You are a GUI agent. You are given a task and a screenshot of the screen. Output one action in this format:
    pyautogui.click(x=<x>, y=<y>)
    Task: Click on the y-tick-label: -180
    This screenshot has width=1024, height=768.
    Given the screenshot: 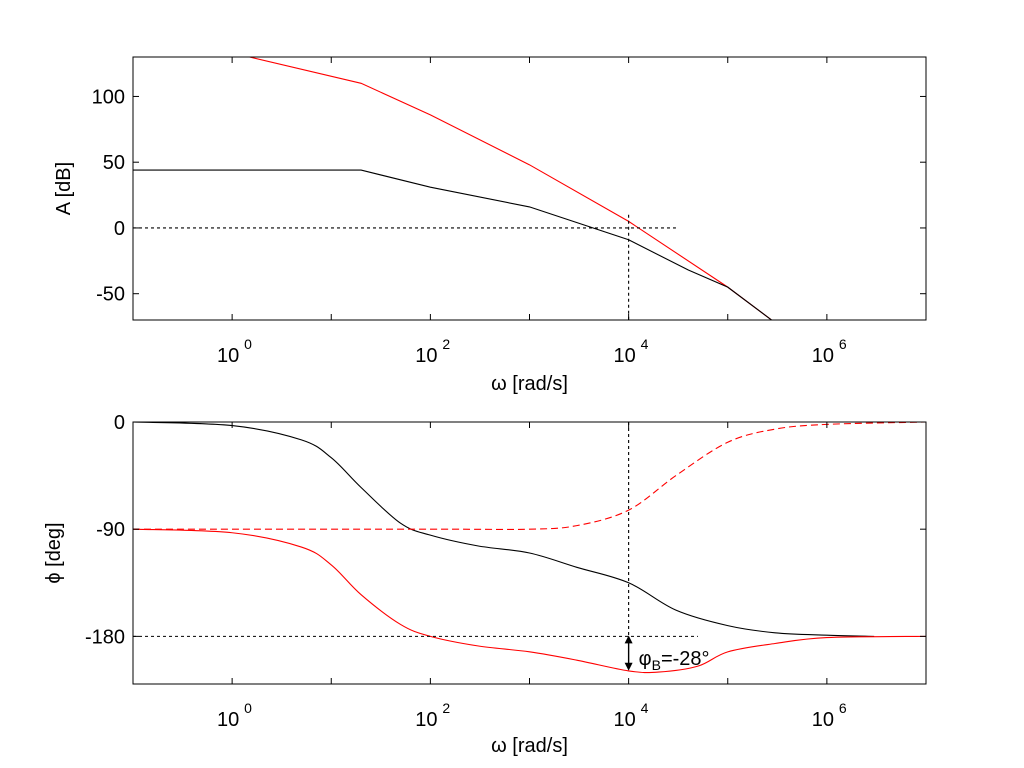 What is the action you would take?
    pyautogui.click(x=105, y=637)
    